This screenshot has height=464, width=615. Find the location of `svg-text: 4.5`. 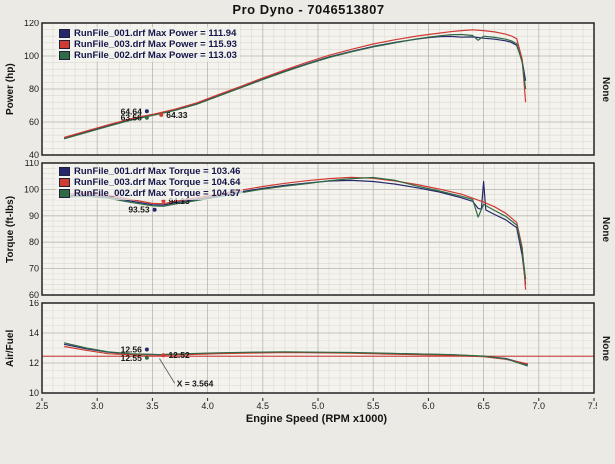

svg-text: 4.5 is located at coordinates (263, 406).